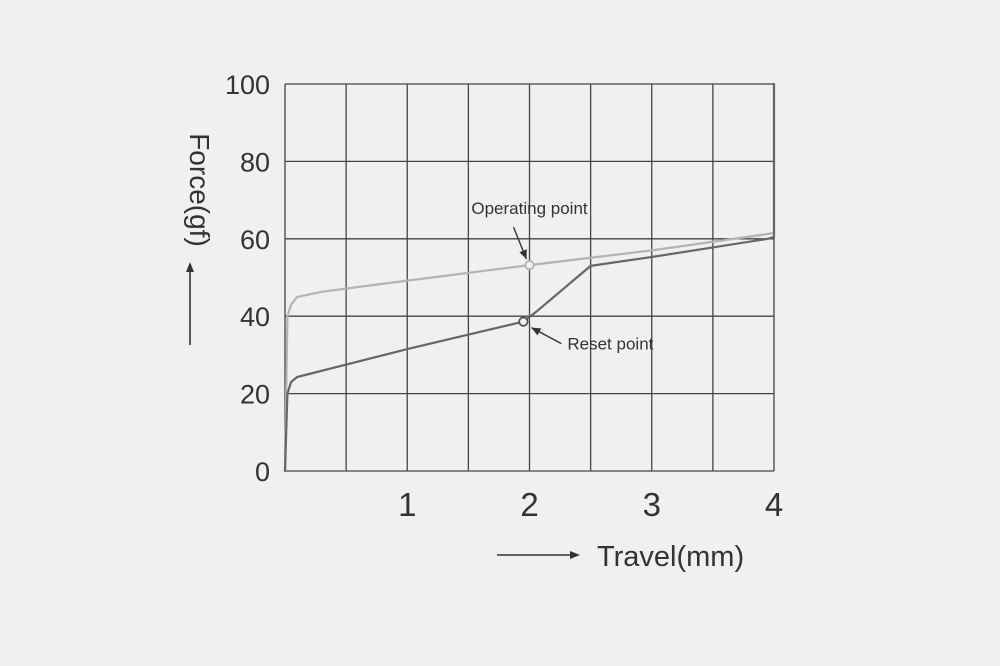 The image size is (1000, 666). I want to click on x-tick-label: 3, so click(652, 504).